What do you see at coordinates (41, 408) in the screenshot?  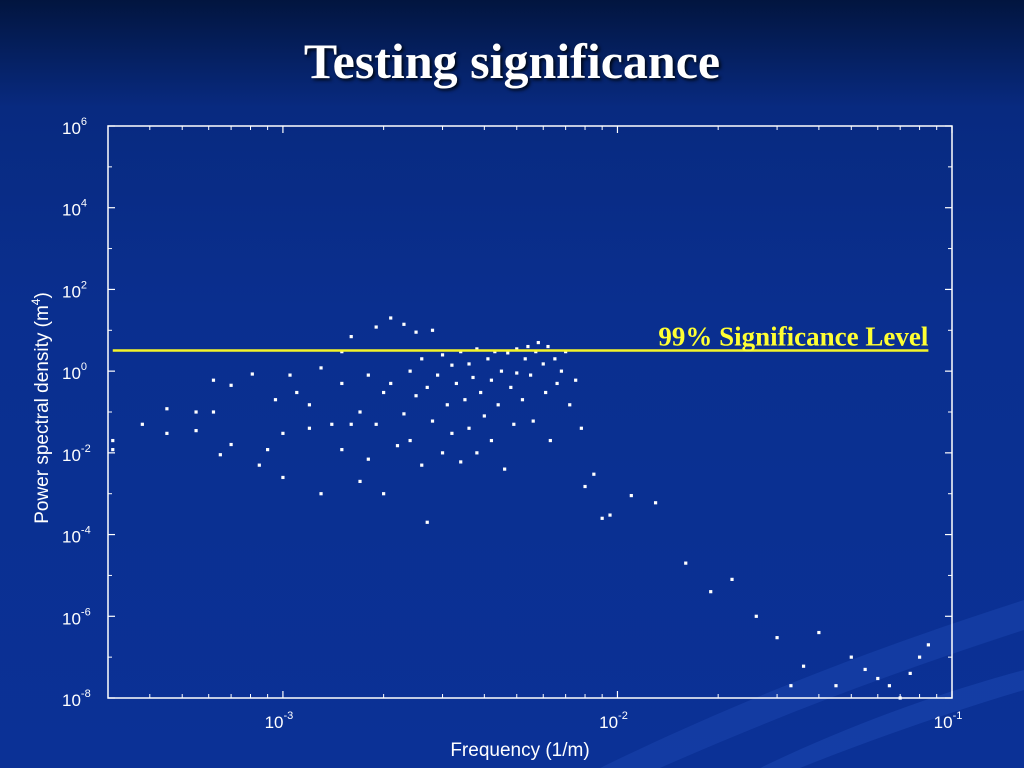 I see `y-axis-label: Power spectral density (m4)` at bounding box center [41, 408].